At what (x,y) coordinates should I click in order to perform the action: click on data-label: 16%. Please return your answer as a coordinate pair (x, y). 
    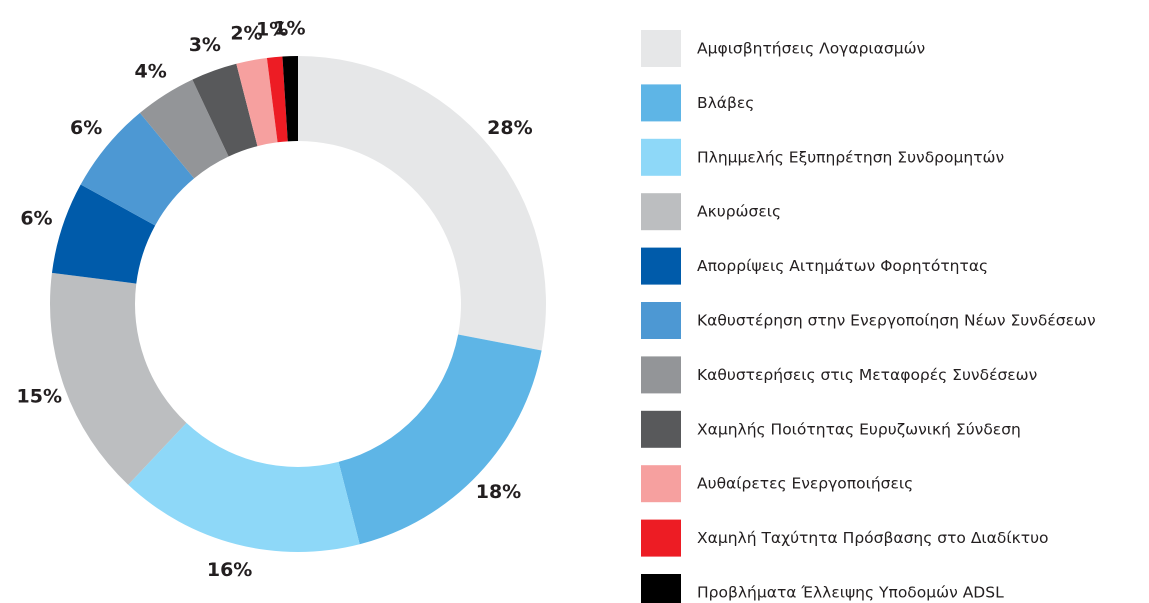
    Looking at the image, I should click on (229, 570).